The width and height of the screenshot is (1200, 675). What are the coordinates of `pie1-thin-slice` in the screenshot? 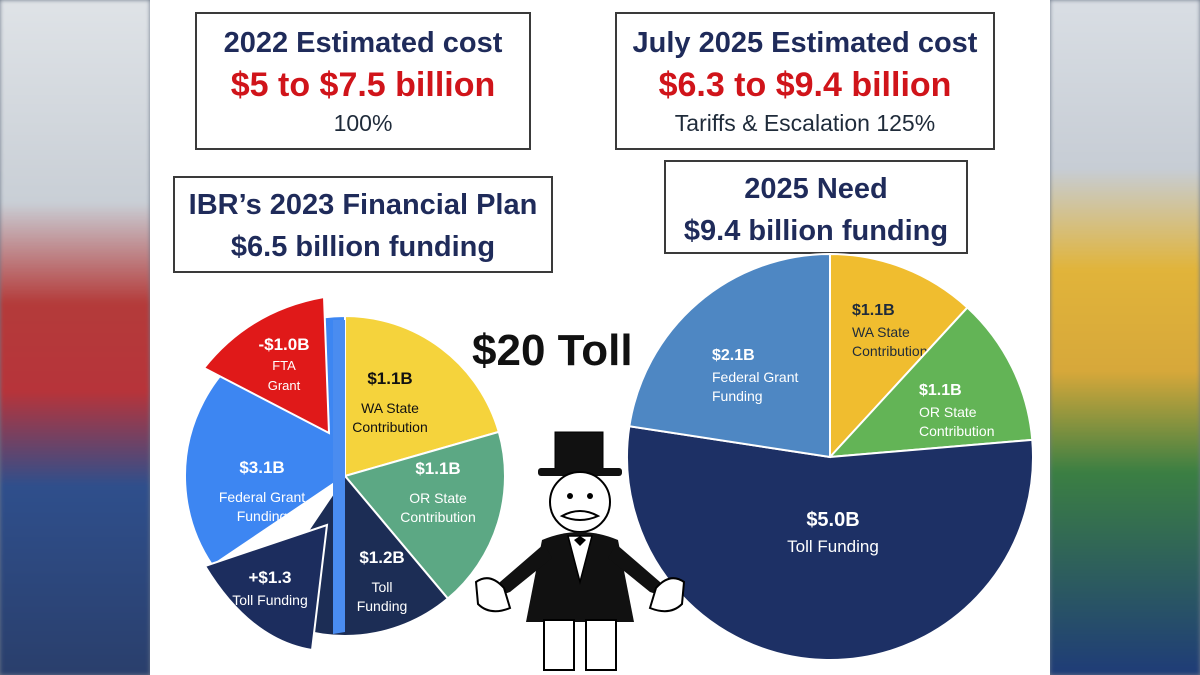 It's located at (339, 477).